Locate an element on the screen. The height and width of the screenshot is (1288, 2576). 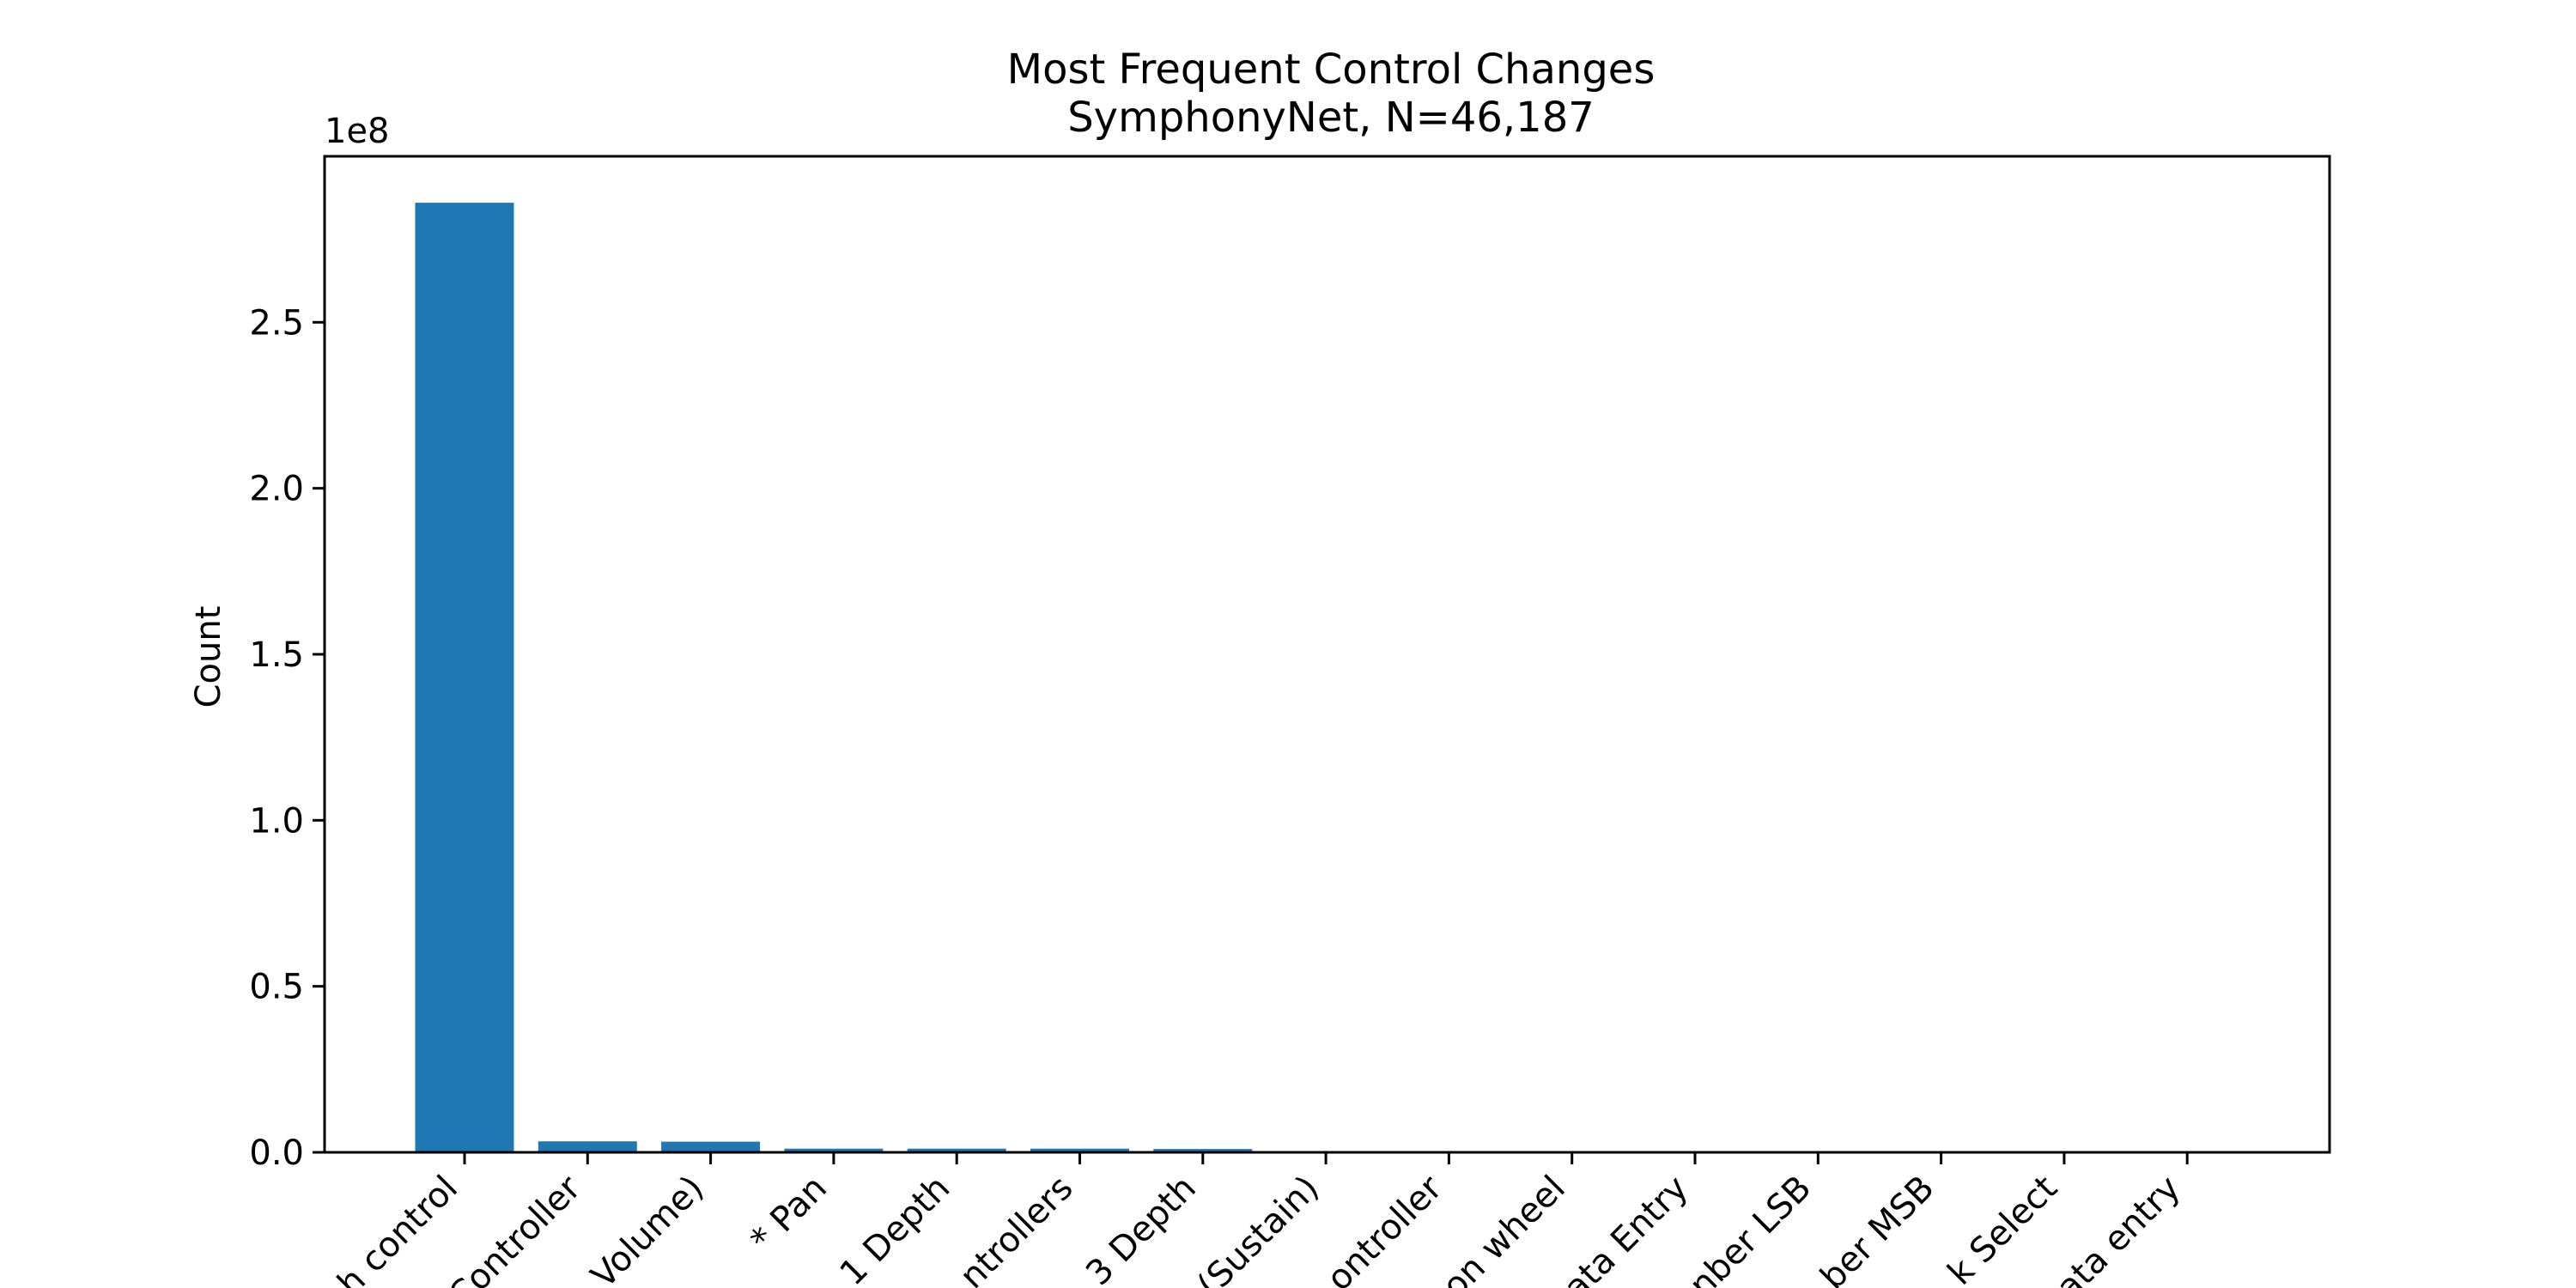
x-tick-label: ontroller is located at coordinates (1385, 1228).